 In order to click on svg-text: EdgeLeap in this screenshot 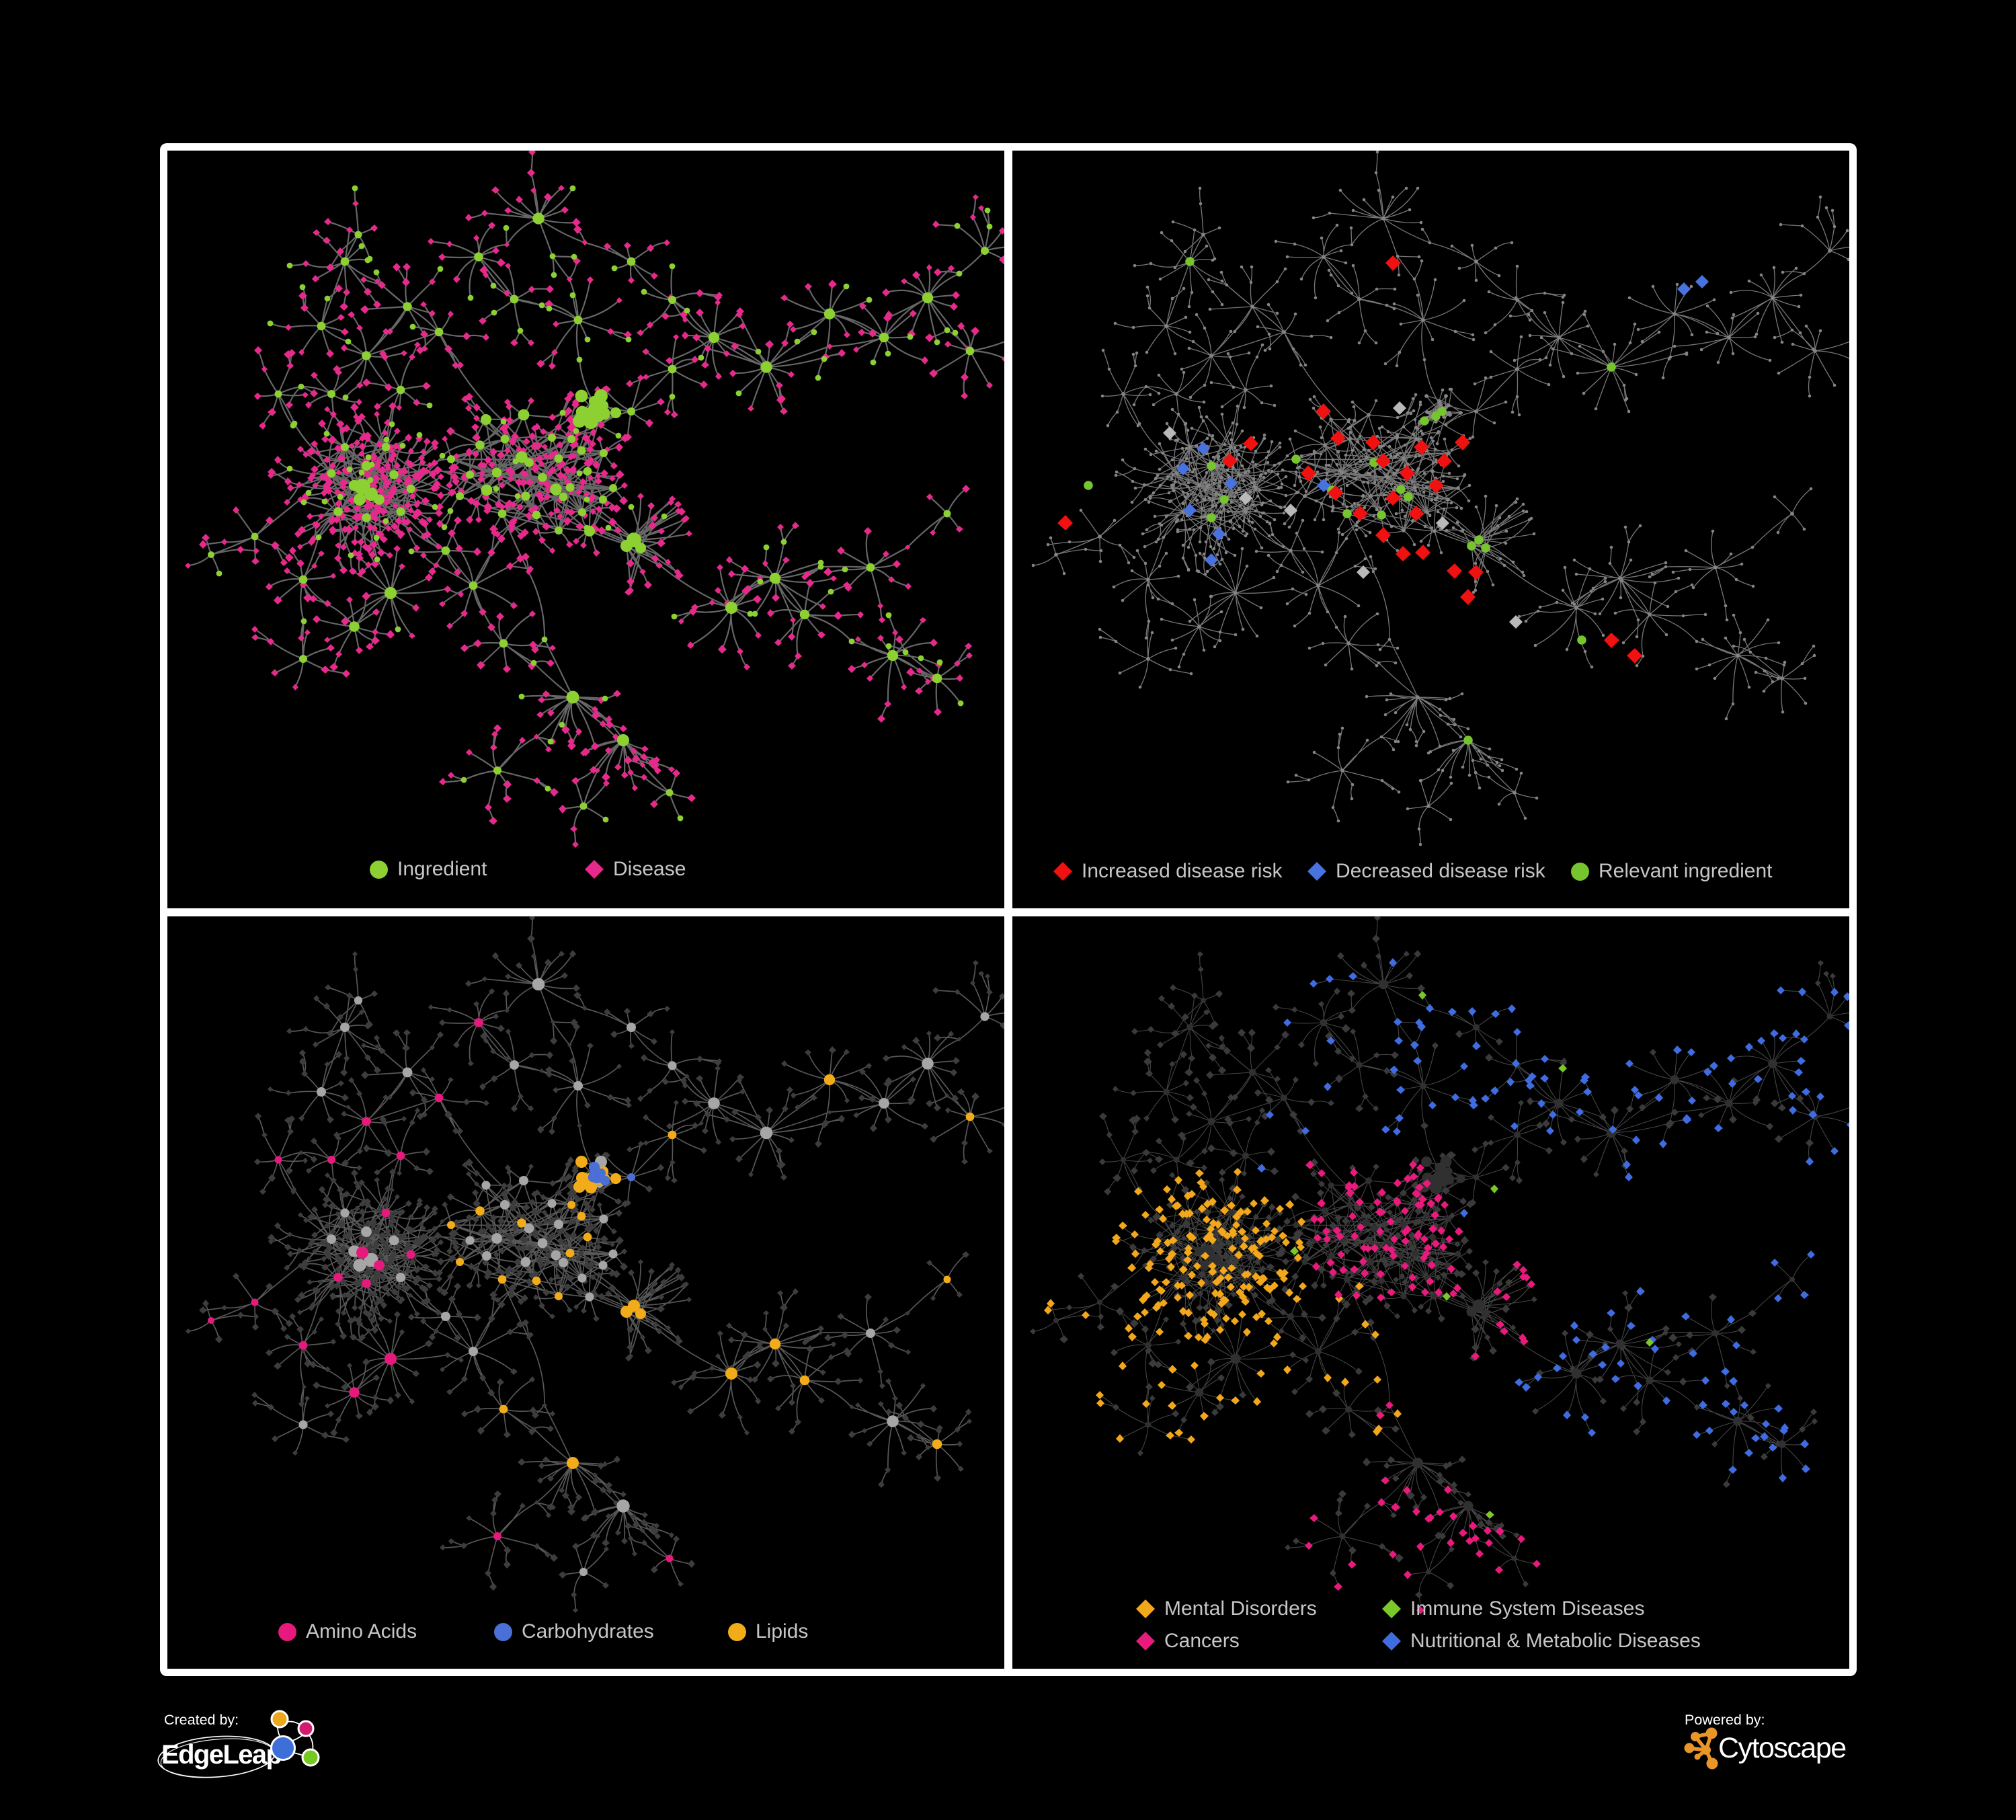, I will do `click(221, 1755)`.